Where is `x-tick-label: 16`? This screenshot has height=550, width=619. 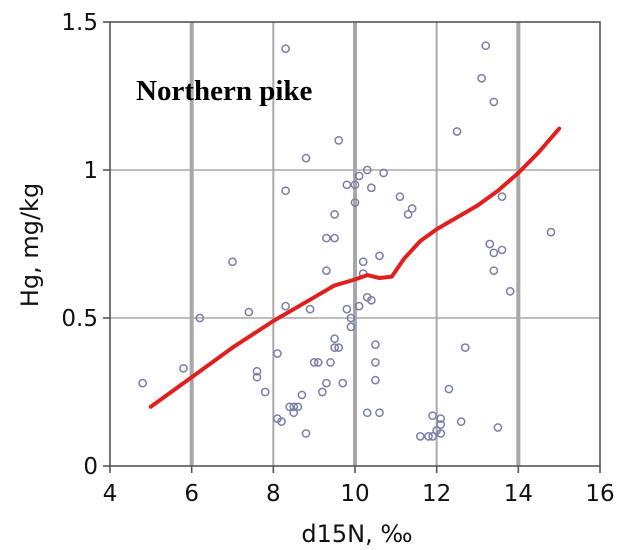 x-tick-label: 16 is located at coordinates (599, 494).